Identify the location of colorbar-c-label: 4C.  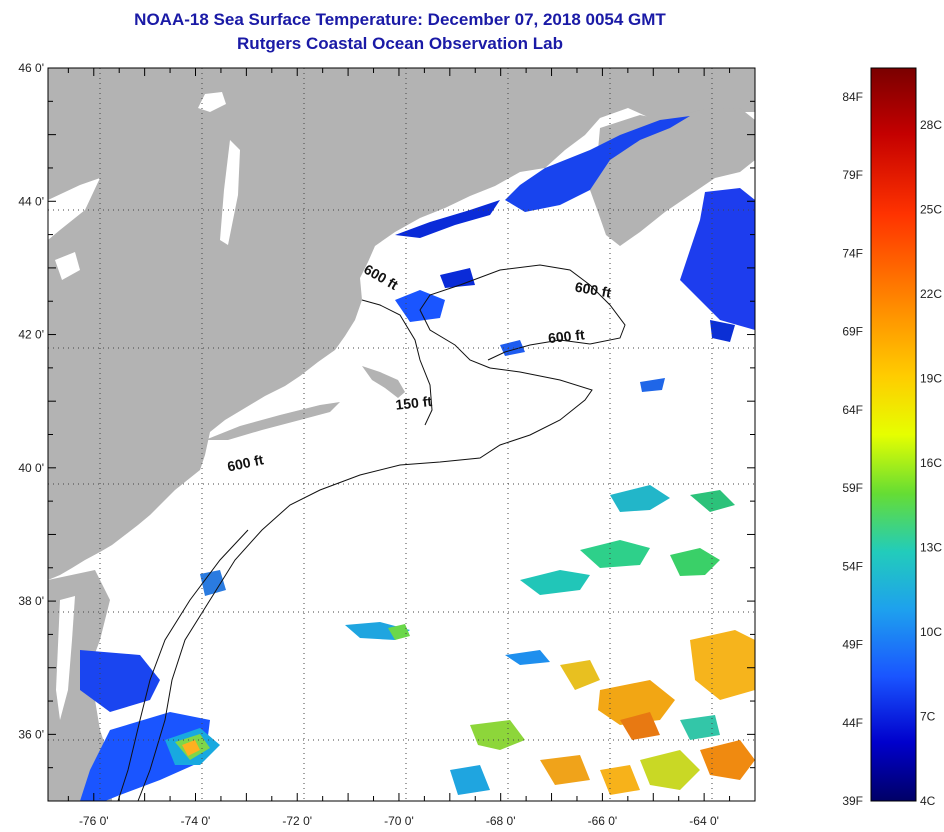
(928, 801).